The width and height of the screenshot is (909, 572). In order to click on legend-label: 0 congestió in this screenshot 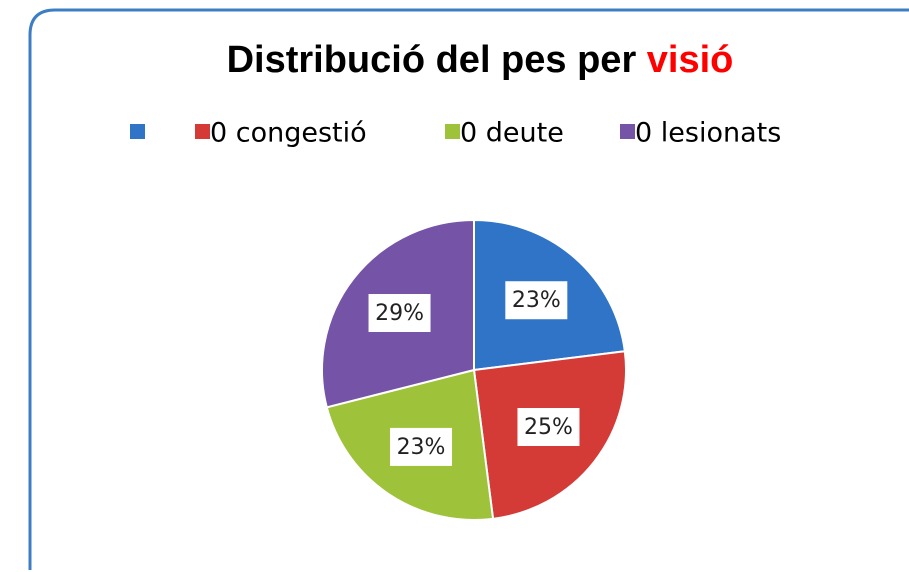, I will do `click(288, 133)`.